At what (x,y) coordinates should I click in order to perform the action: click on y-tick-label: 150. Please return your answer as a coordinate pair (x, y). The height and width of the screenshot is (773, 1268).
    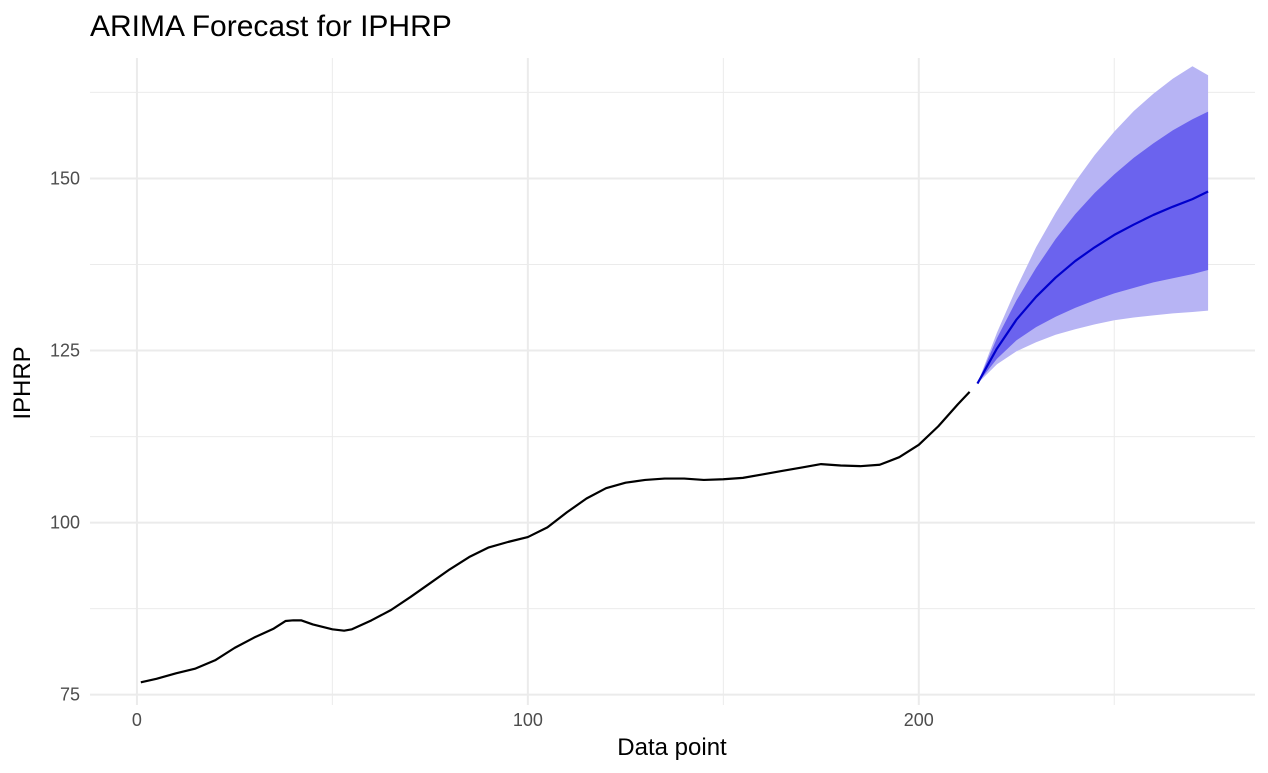
    Looking at the image, I should click on (65, 178).